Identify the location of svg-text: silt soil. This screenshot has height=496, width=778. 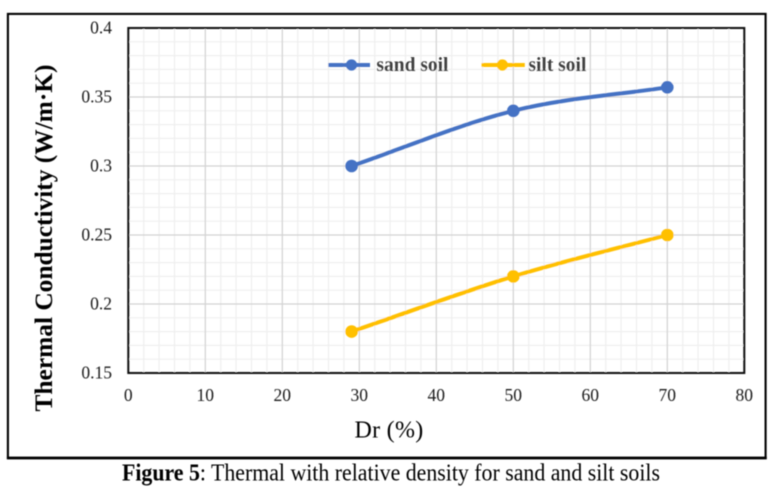
(557, 65).